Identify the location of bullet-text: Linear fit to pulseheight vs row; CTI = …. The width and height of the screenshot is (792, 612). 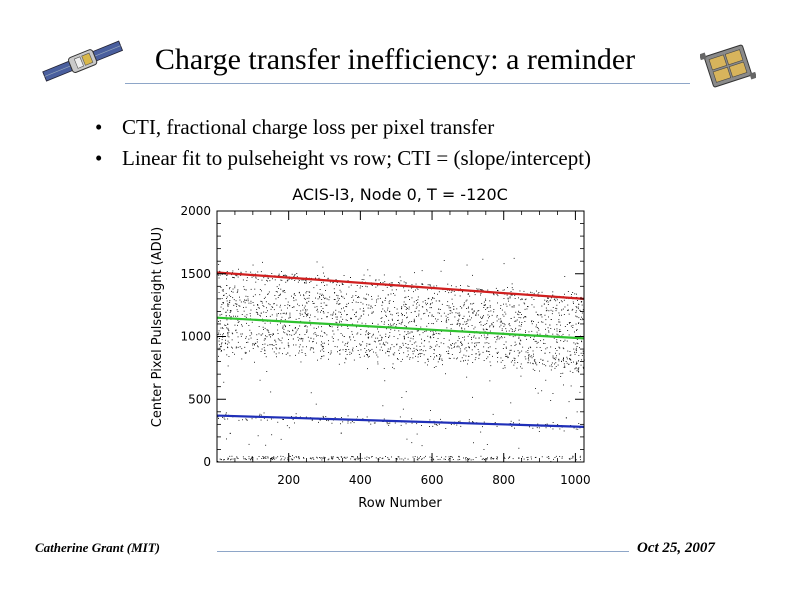
(357, 158).